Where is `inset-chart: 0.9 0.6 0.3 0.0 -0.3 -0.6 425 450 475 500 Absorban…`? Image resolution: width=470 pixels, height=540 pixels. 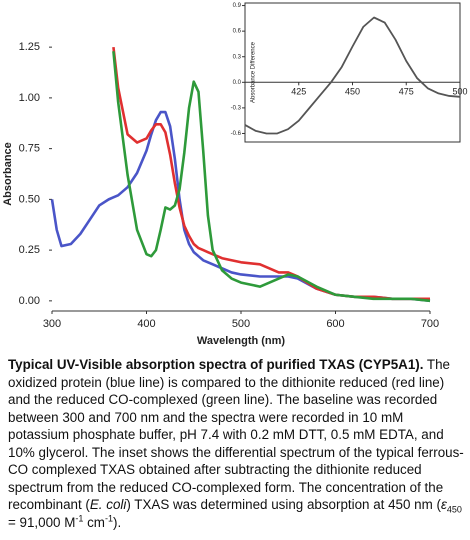 inset-chart: 0.9 0.6 0.3 0.0 -0.3 -0.6 425 450 475 500 Absorban… is located at coordinates (349, 72).